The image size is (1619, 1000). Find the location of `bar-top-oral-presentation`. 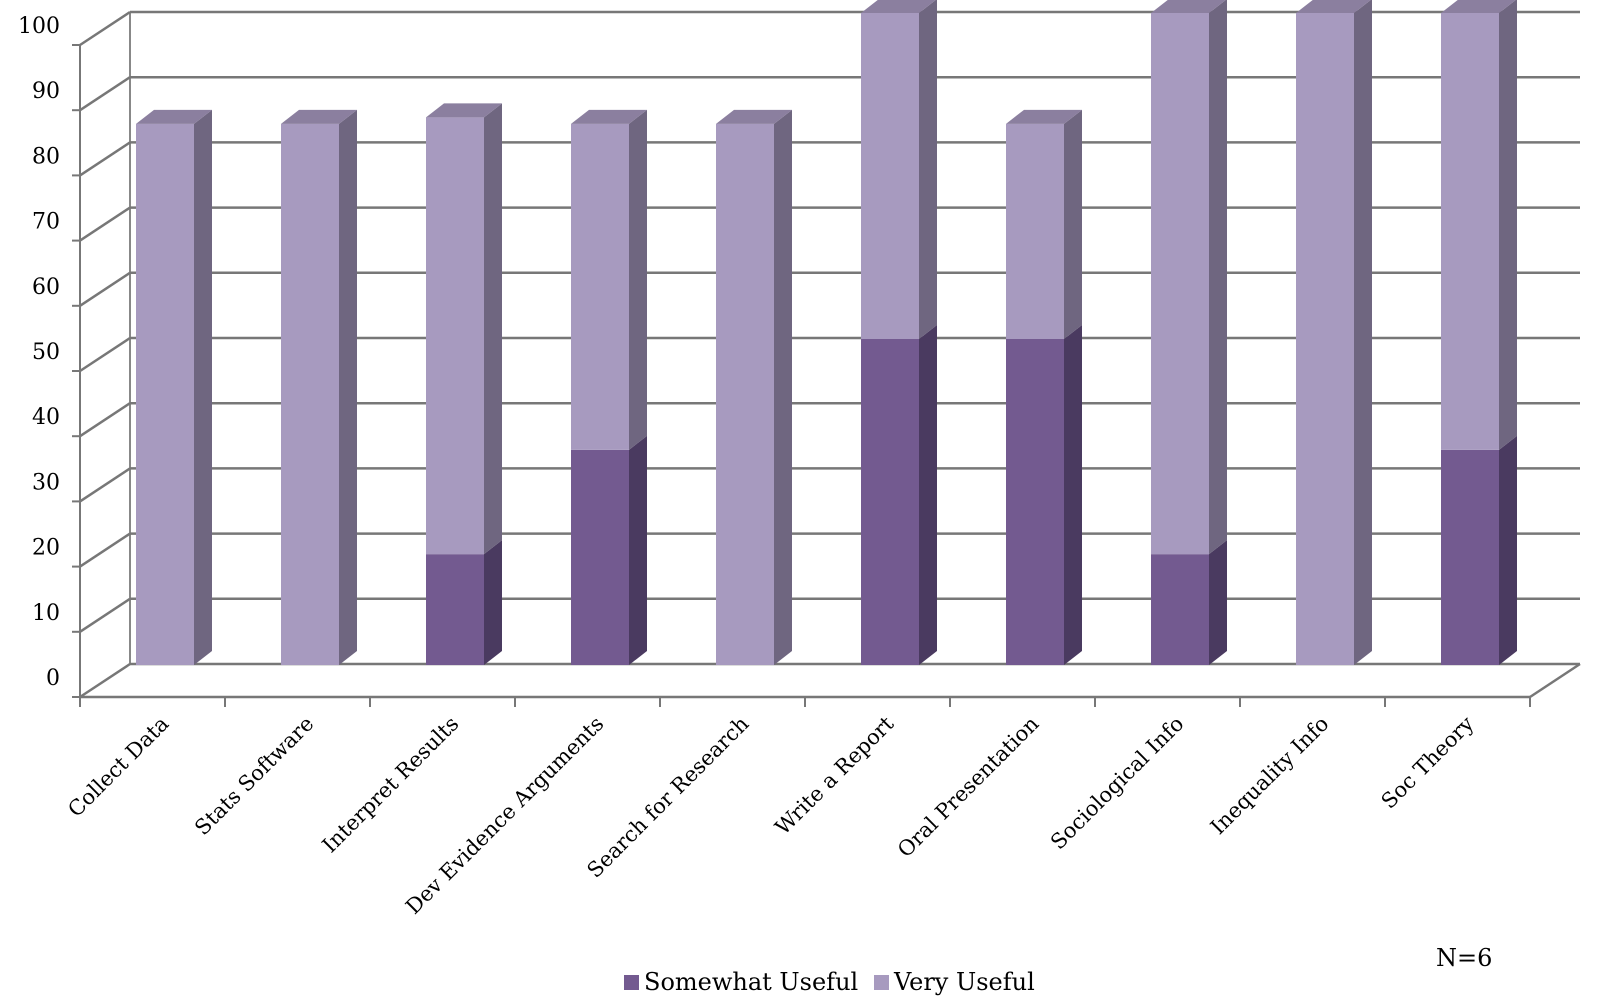

bar-top-oral-presentation is located at coordinates (1044, 116).